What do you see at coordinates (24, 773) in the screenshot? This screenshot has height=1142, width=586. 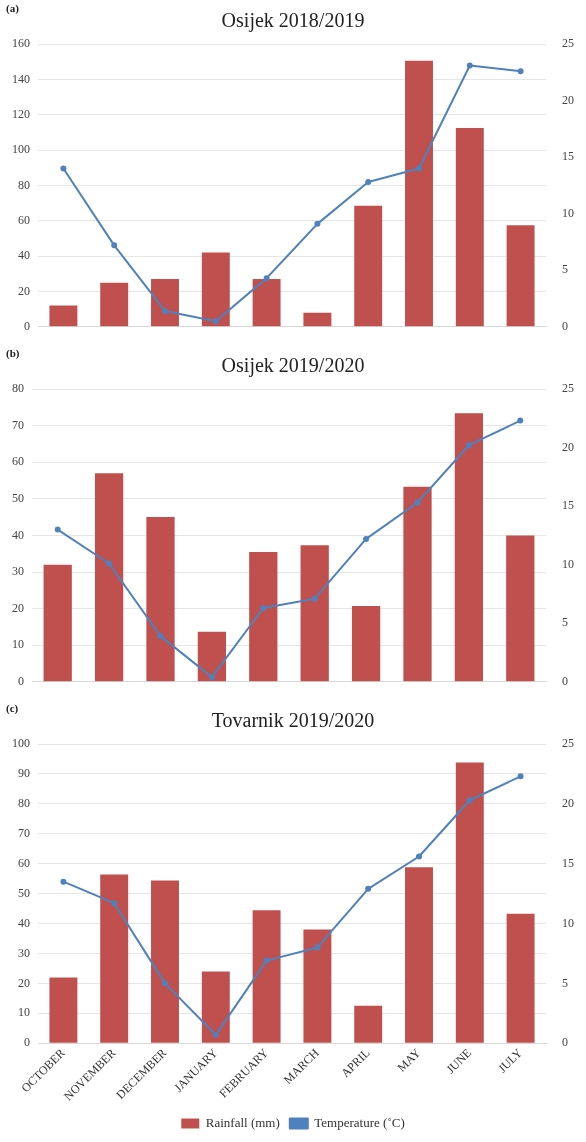 I see `y-tick-label: 90` at bounding box center [24, 773].